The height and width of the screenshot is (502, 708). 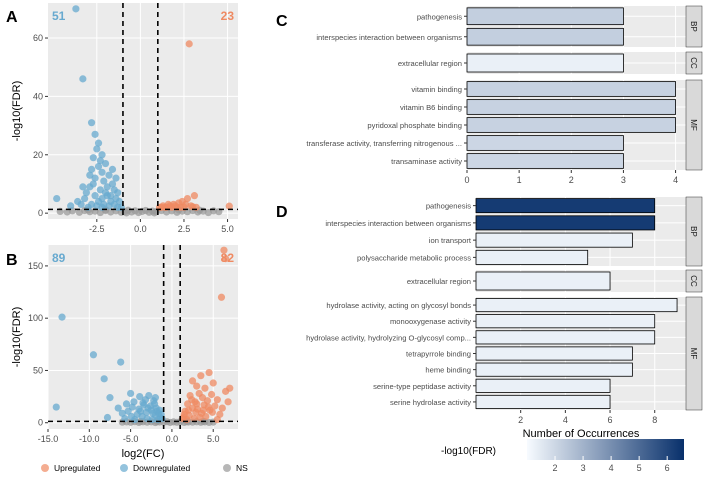 What do you see at coordinates (654, 420) in the screenshot?
I see `x-tick-label: 8` at bounding box center [654, 420].